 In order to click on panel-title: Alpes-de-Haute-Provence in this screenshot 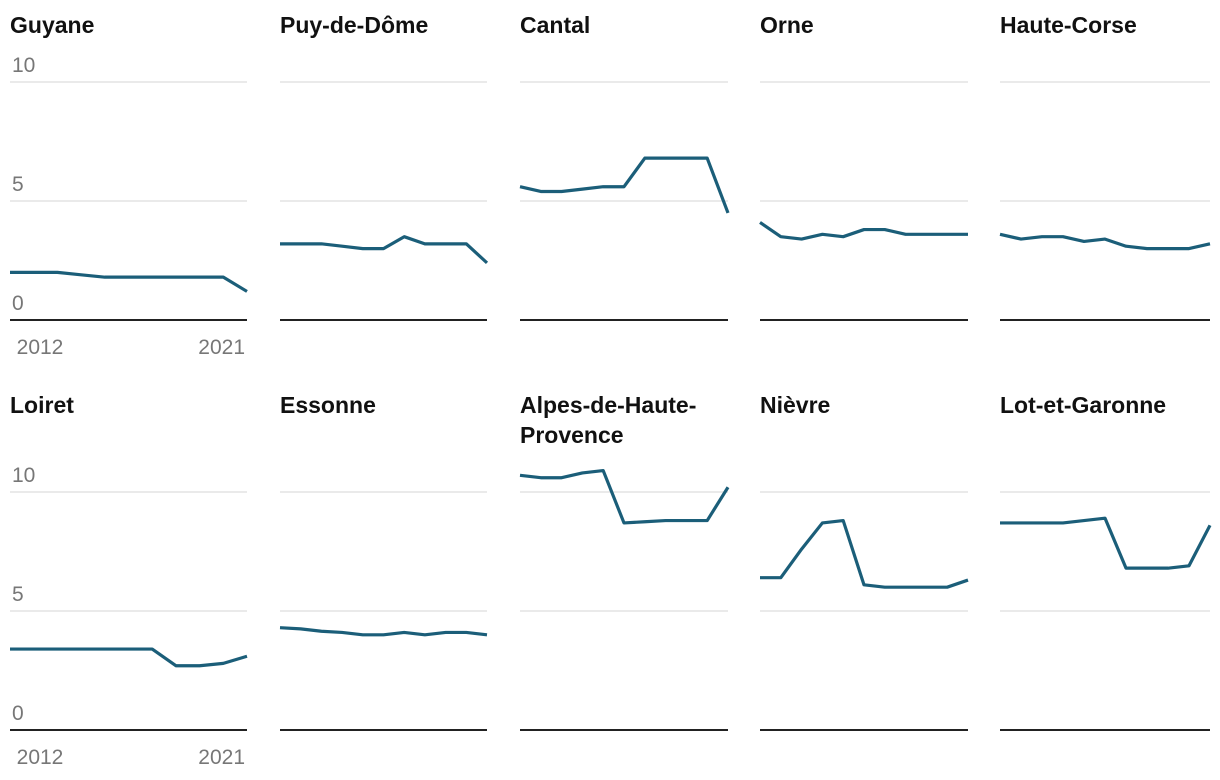, I will do `click(608, 420)`.